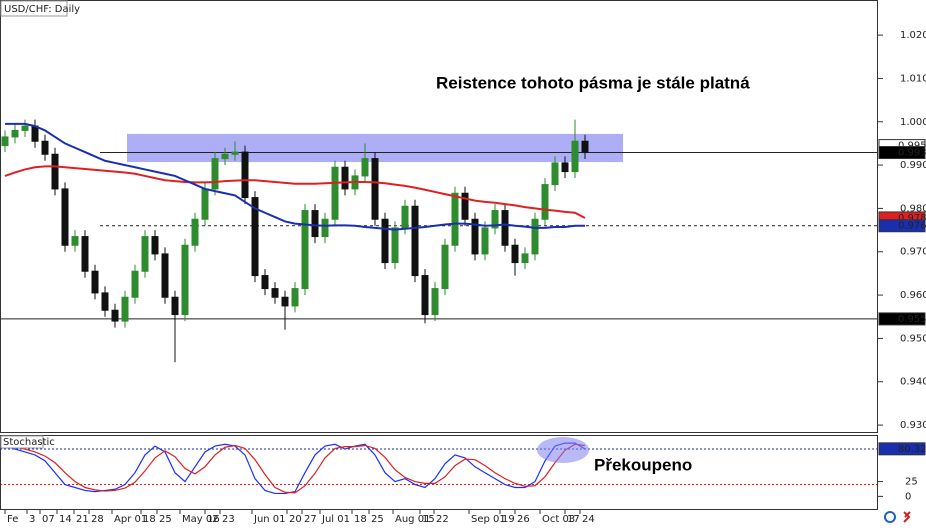  Describe the element at coordinates (913, 208) in the screenshot. I see `y-tick-label: 0.9805` at that location.